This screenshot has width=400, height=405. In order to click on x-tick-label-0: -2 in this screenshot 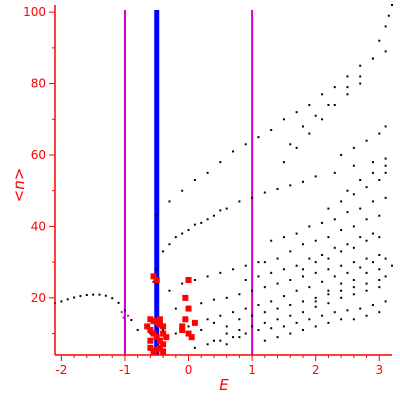, I will do `click(61, 370)`.